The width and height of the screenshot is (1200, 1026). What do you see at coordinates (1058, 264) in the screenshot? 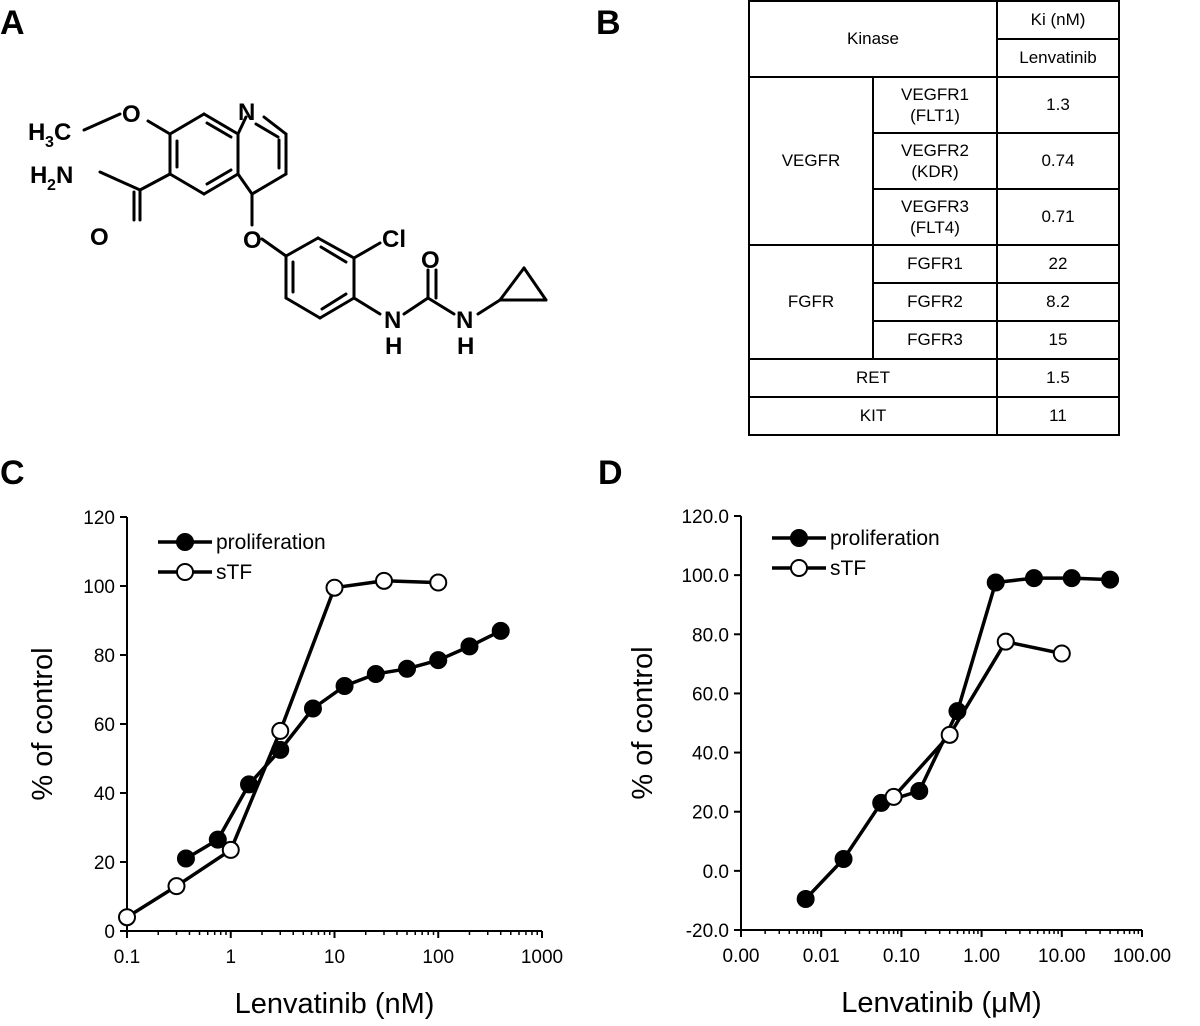
I see `table-cell-value: 22` at bounding box center [1058, 264].